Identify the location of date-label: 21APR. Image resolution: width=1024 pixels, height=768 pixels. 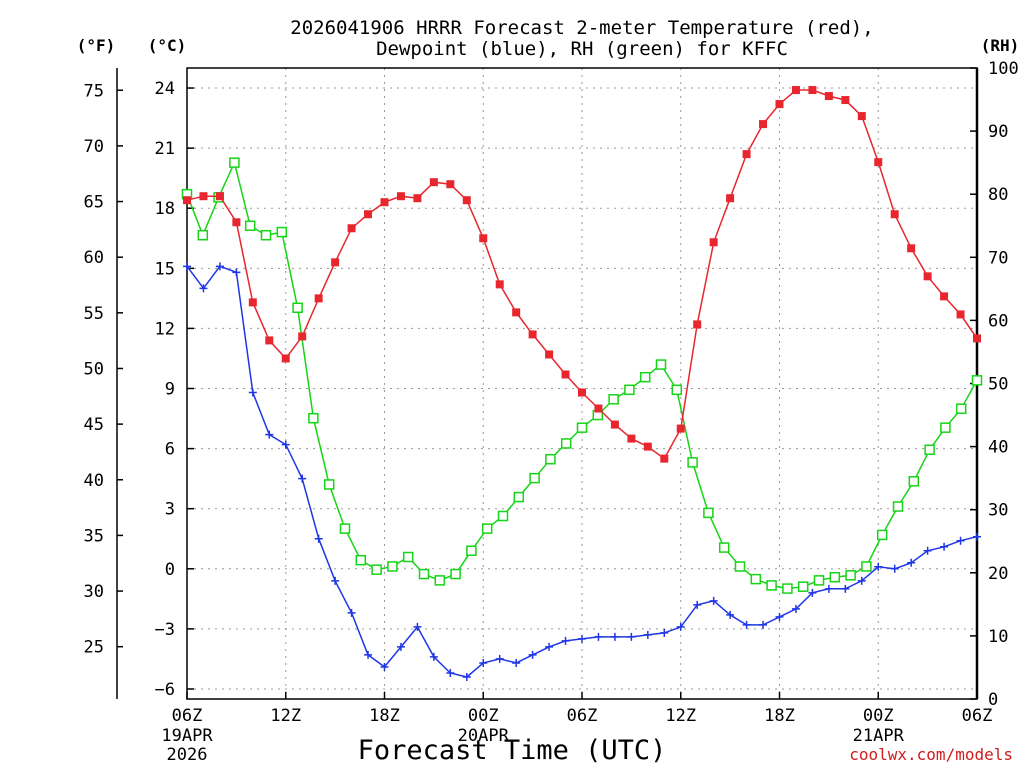
(879, 736).